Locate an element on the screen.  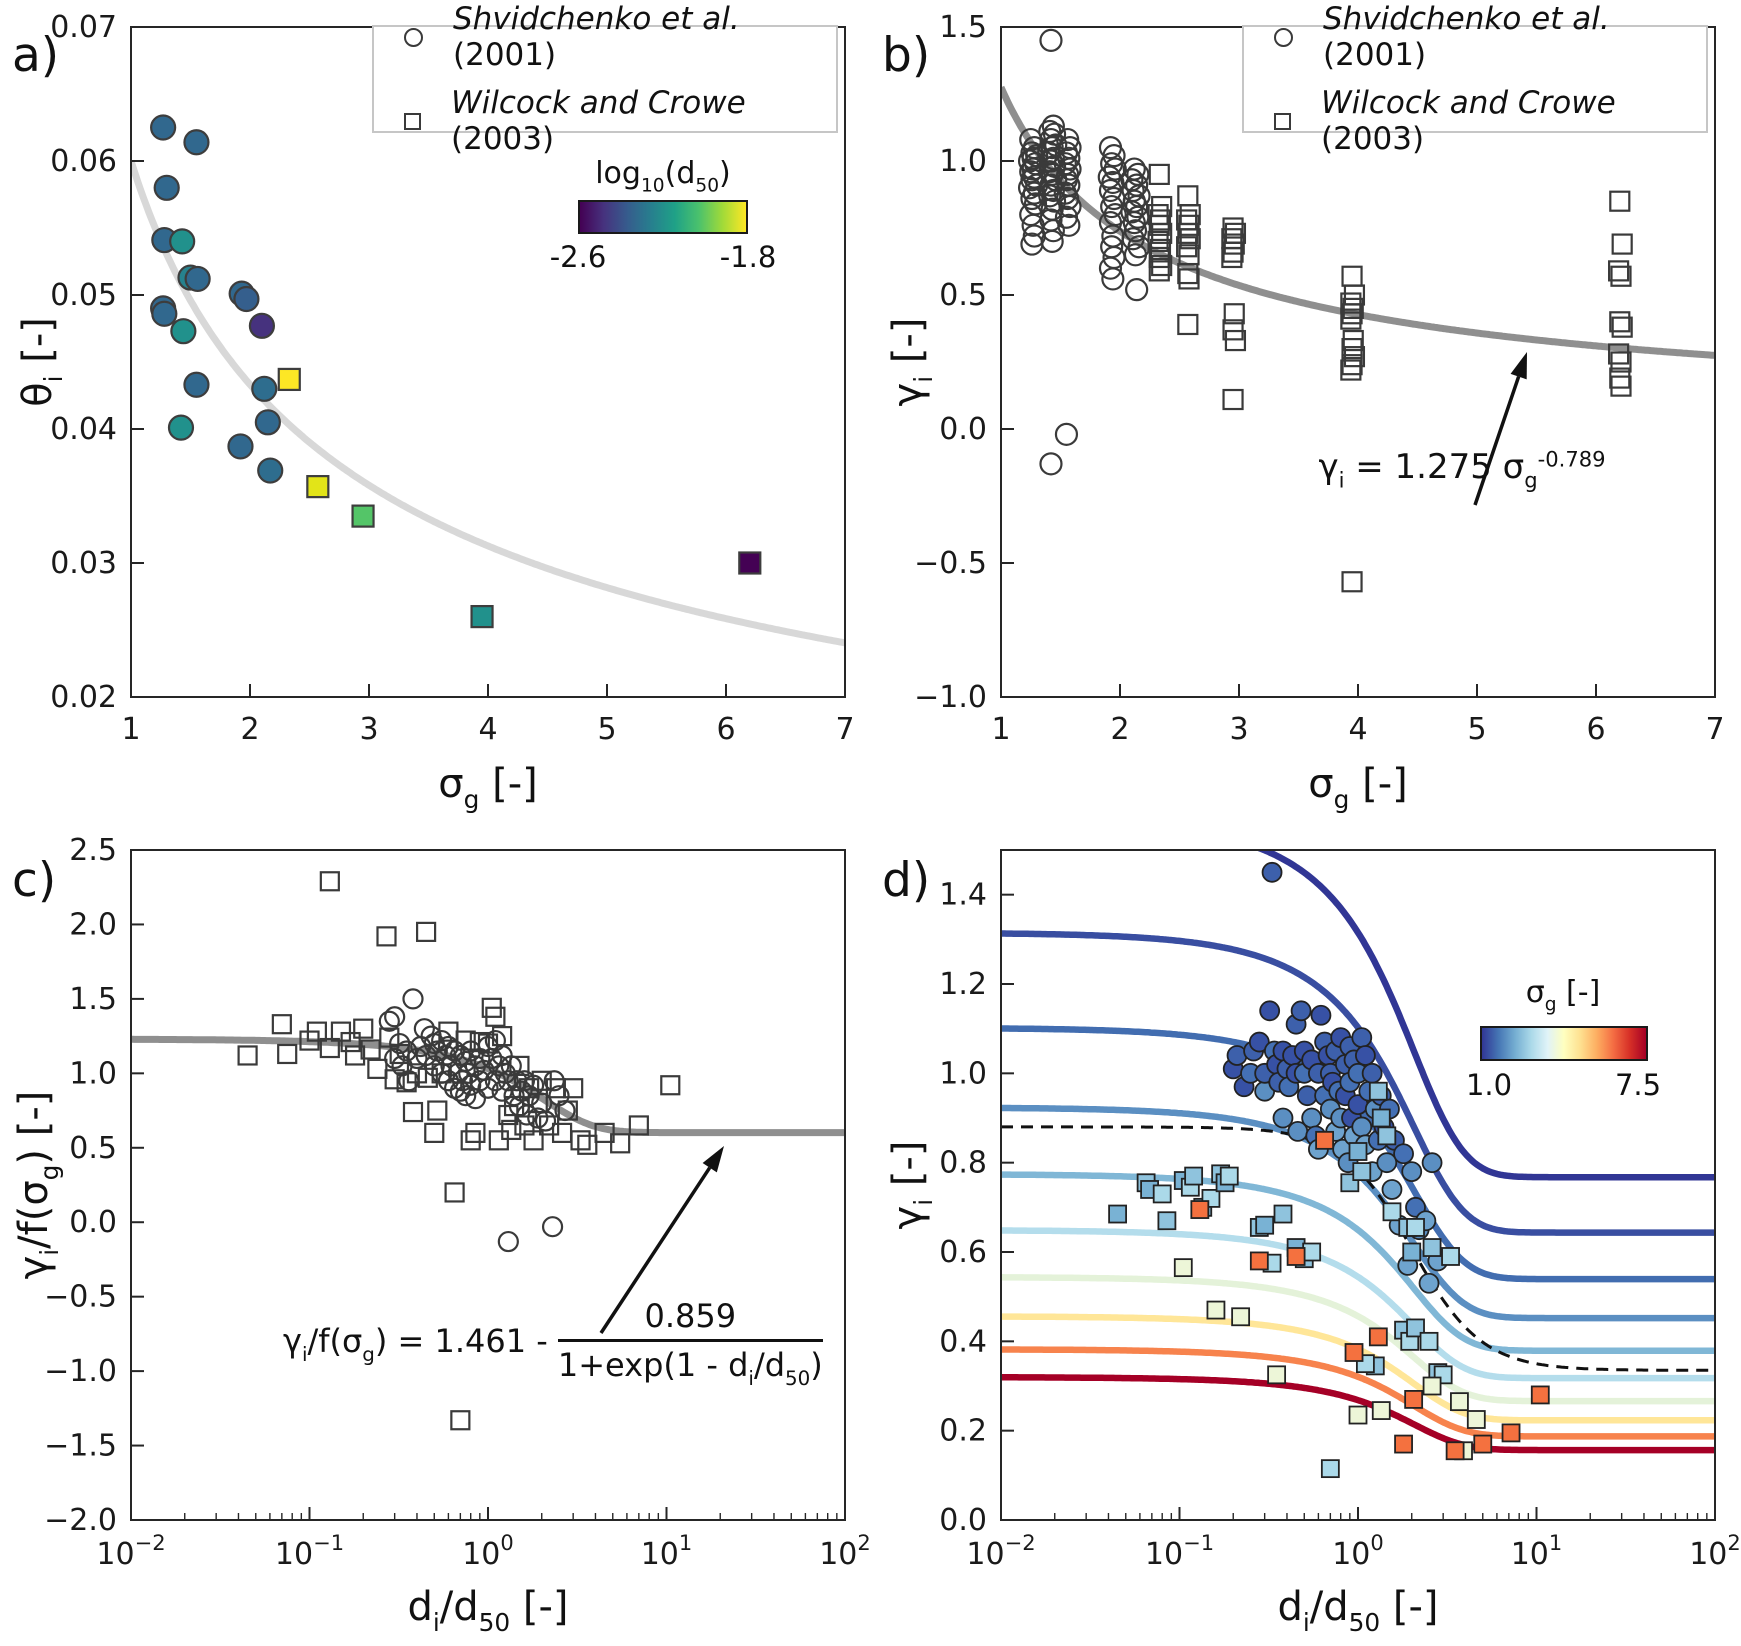
svg-text: 0.03 is located at coordinates (83, 563).